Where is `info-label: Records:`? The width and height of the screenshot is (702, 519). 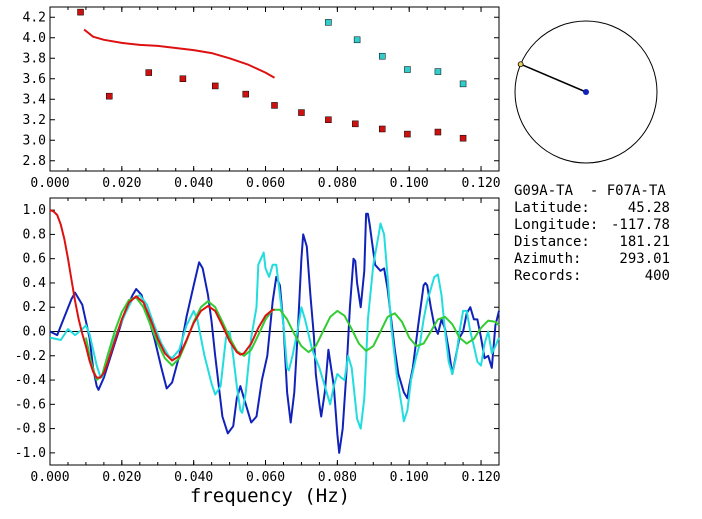 info-label: Records: is located at coordinates (548, 276).